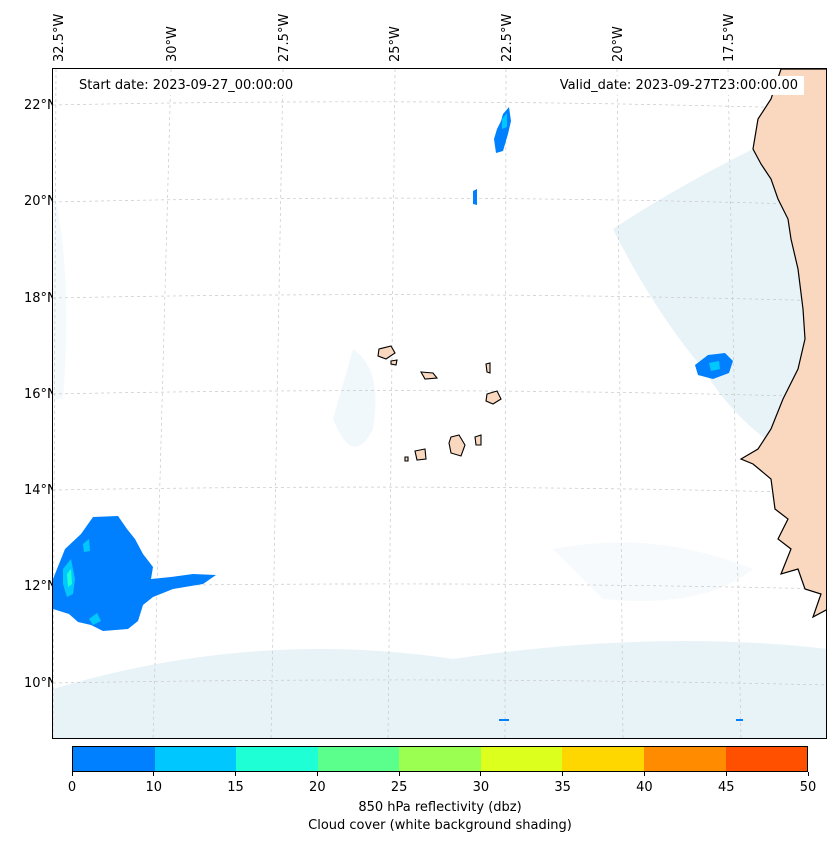  I want to click on reflectivity-colorbar, so click(440, 759).